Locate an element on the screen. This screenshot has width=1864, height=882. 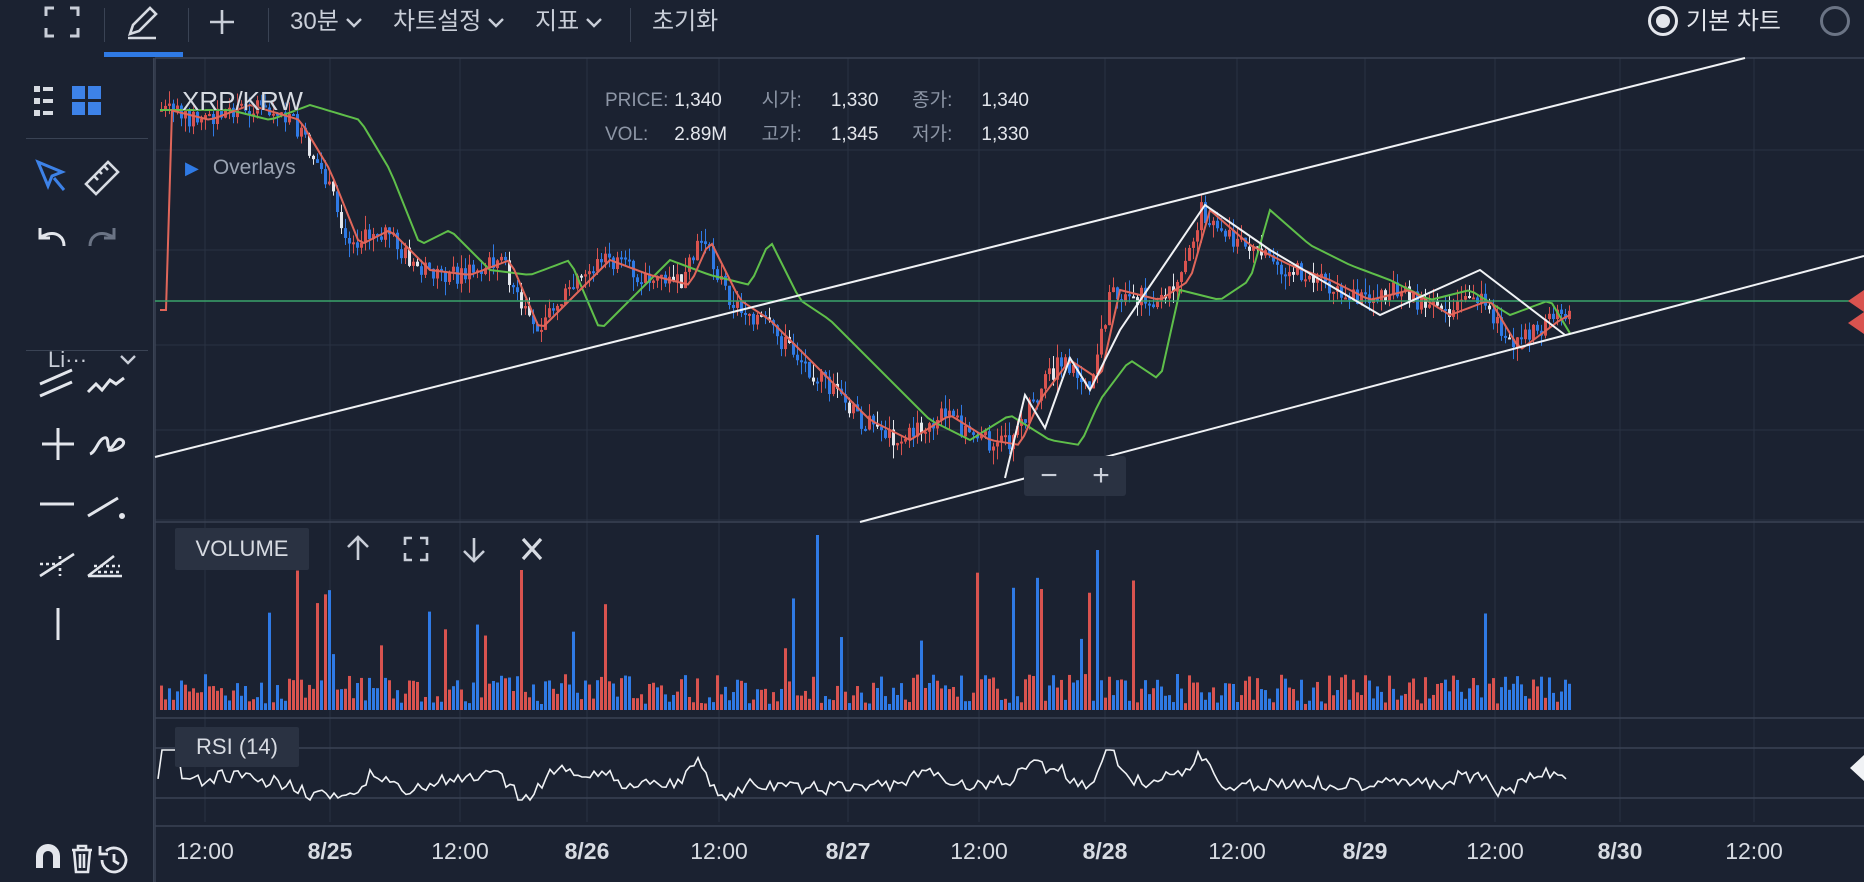
x-axis-tick-label: 8/28 is located at coordinates (1105, 851).